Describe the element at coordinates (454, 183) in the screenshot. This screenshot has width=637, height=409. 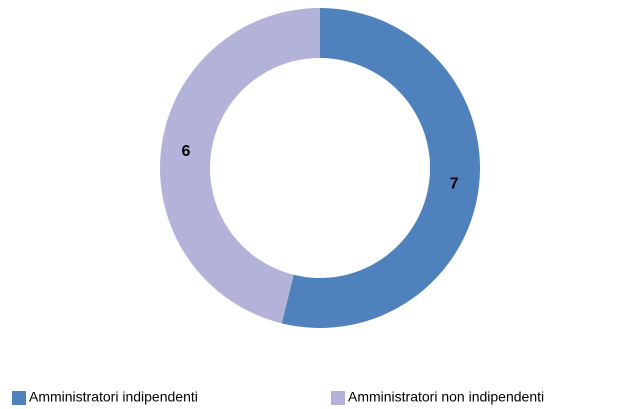
I see `data-label: 7` at that location.